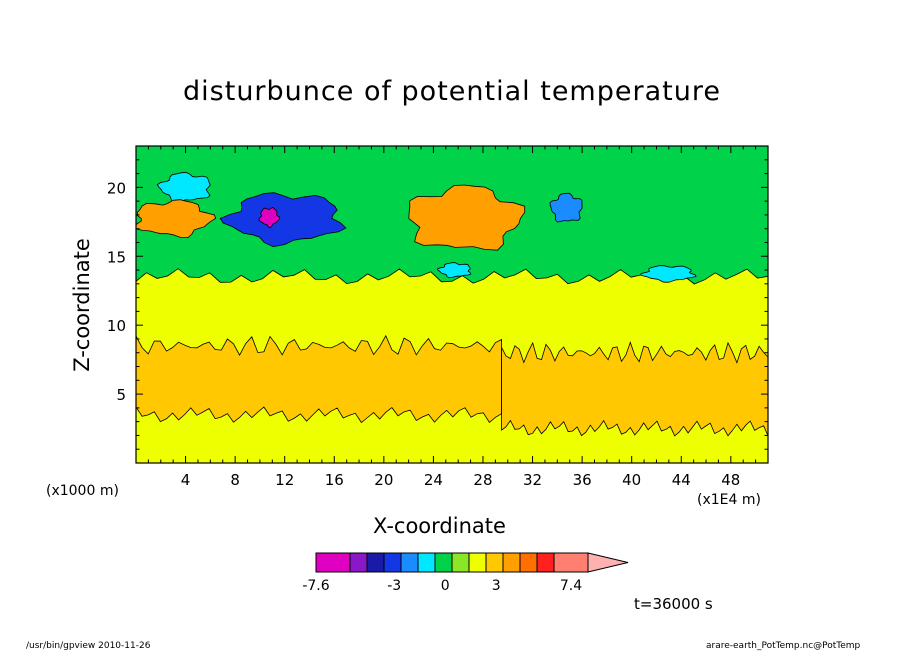 Image resolution: width=904 pixels, height=654 pixels. What do you see at coordinates (608, 562) in the screenshot?
I see `colorbar-tip` at bounding box center [608, 562].